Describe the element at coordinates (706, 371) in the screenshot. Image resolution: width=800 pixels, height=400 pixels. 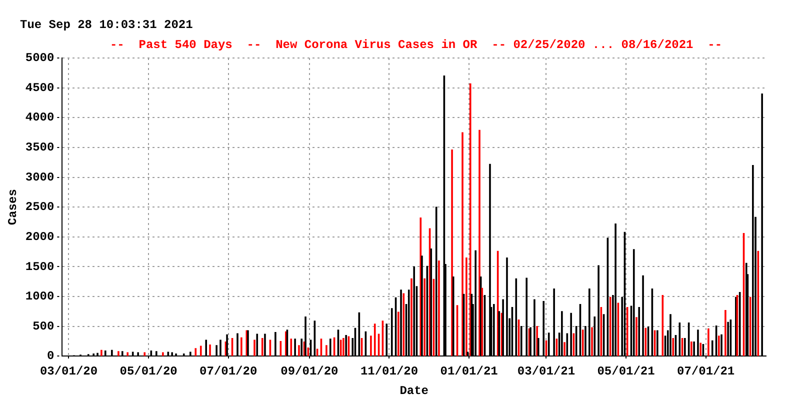
I see `x-tick-label: 07/01/21` at that location.